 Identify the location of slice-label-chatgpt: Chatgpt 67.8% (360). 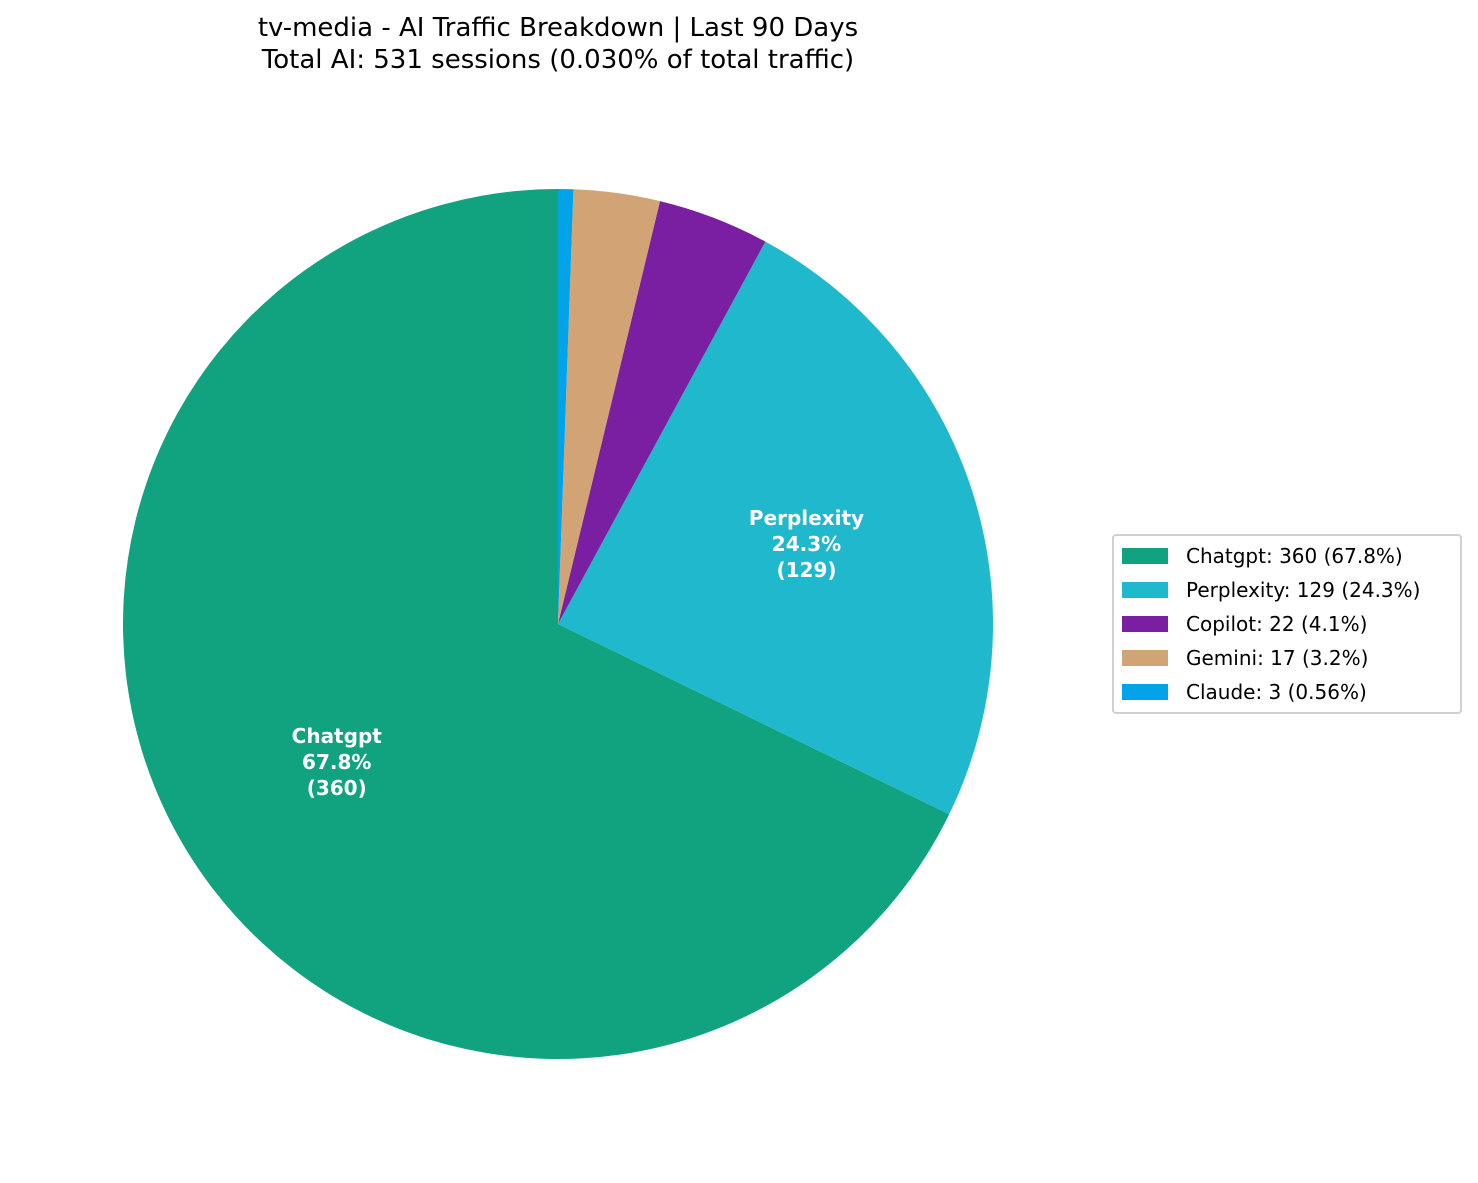
(336, 762).